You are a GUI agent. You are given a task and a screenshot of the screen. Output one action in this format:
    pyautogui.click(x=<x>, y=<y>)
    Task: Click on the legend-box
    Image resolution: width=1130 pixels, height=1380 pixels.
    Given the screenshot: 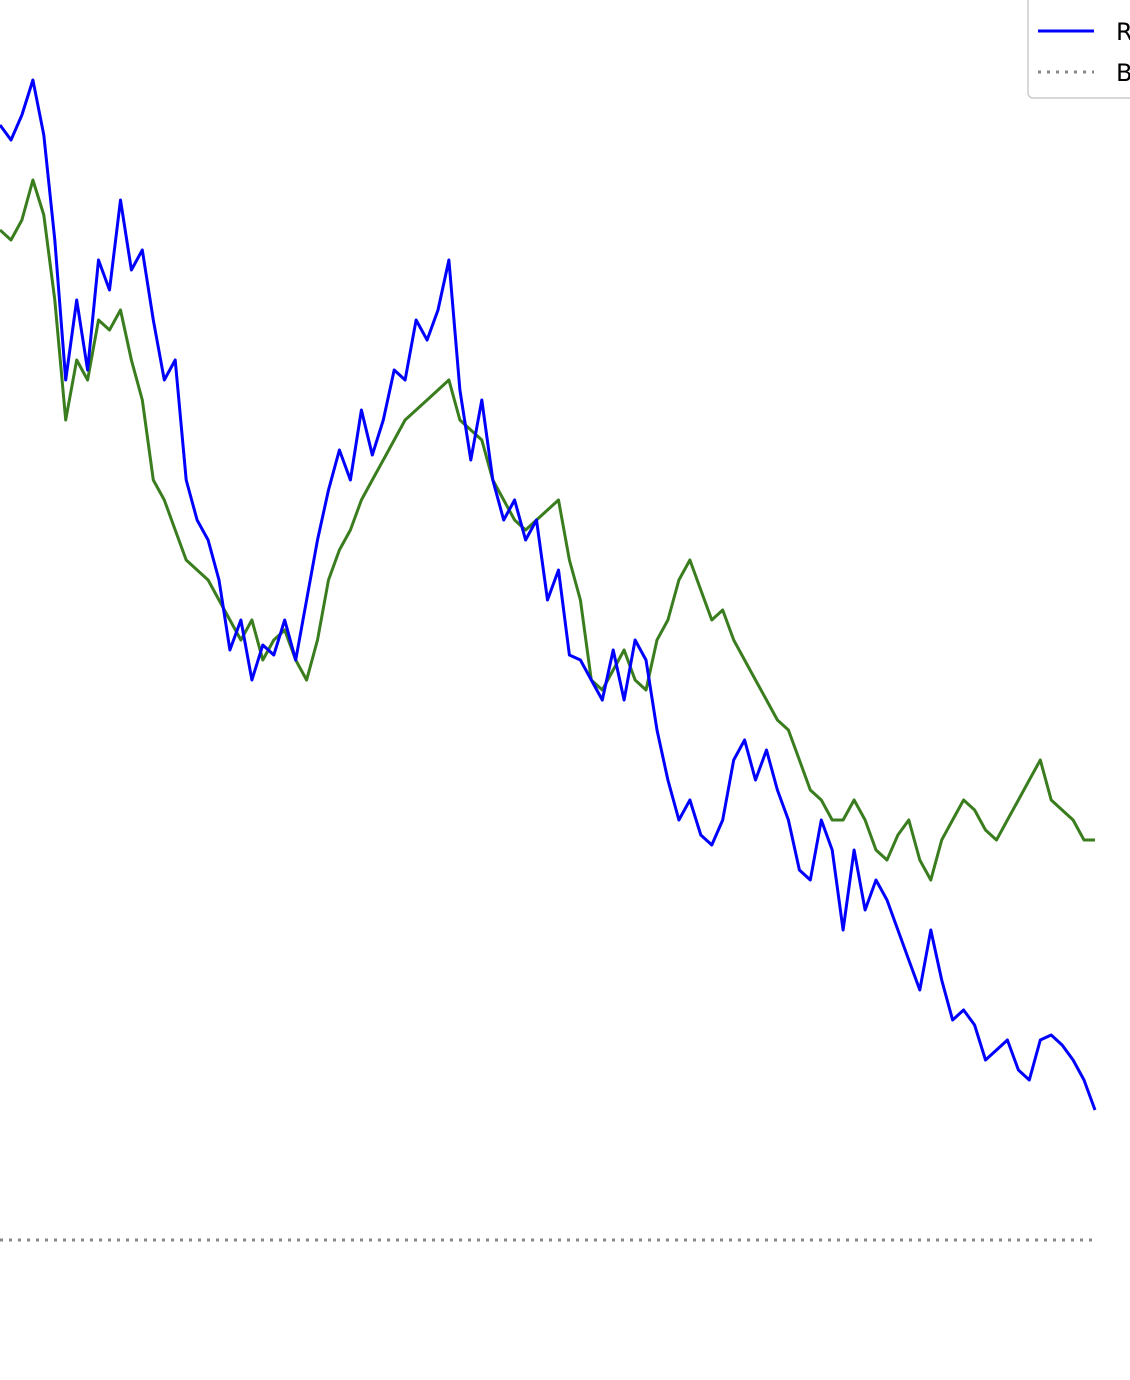 What is the action you would take?
    pyautogui.click(x=1078, y=49)
    